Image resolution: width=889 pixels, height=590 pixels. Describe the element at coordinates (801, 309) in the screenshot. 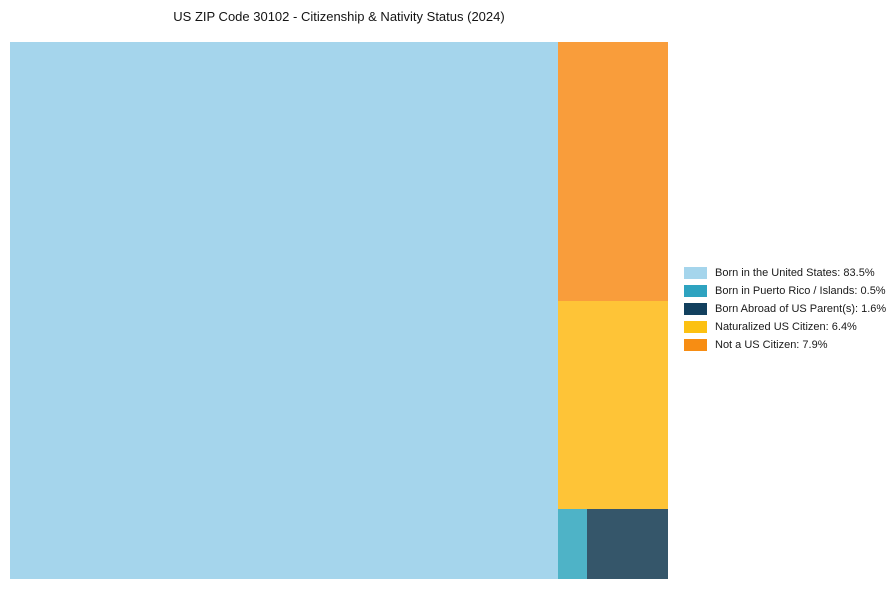

I see `legend-label: Born Abroad of US Parent(s): 1.6%` at that location.